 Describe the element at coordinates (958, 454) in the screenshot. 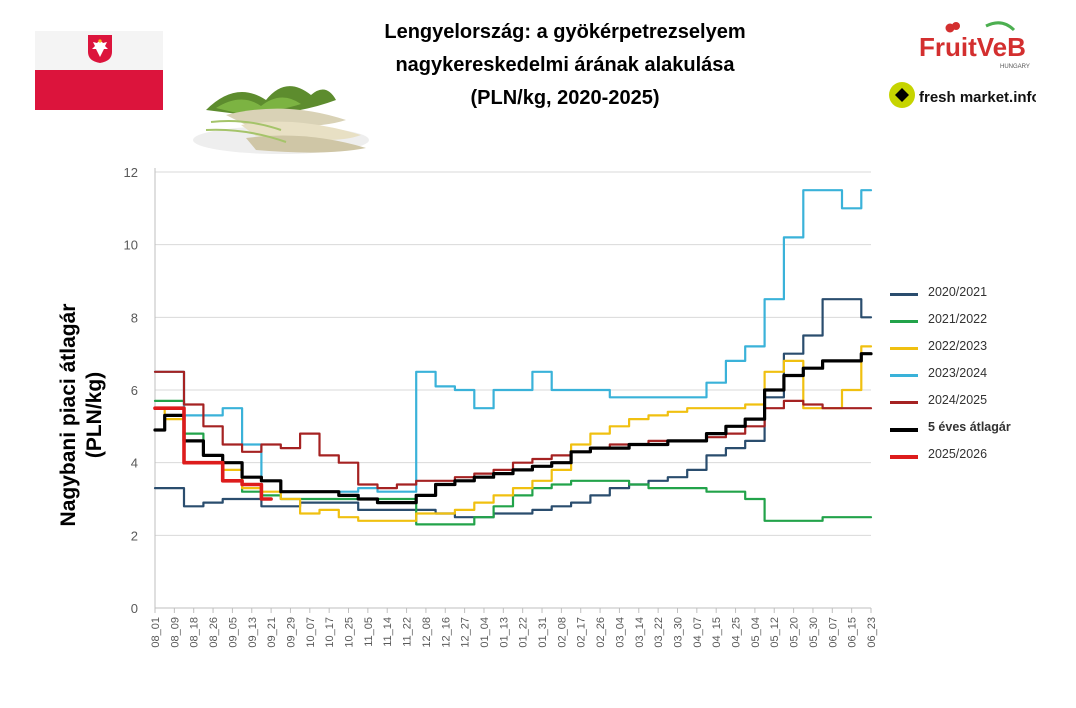

I see `legend-label: 2025/2026` at that location.